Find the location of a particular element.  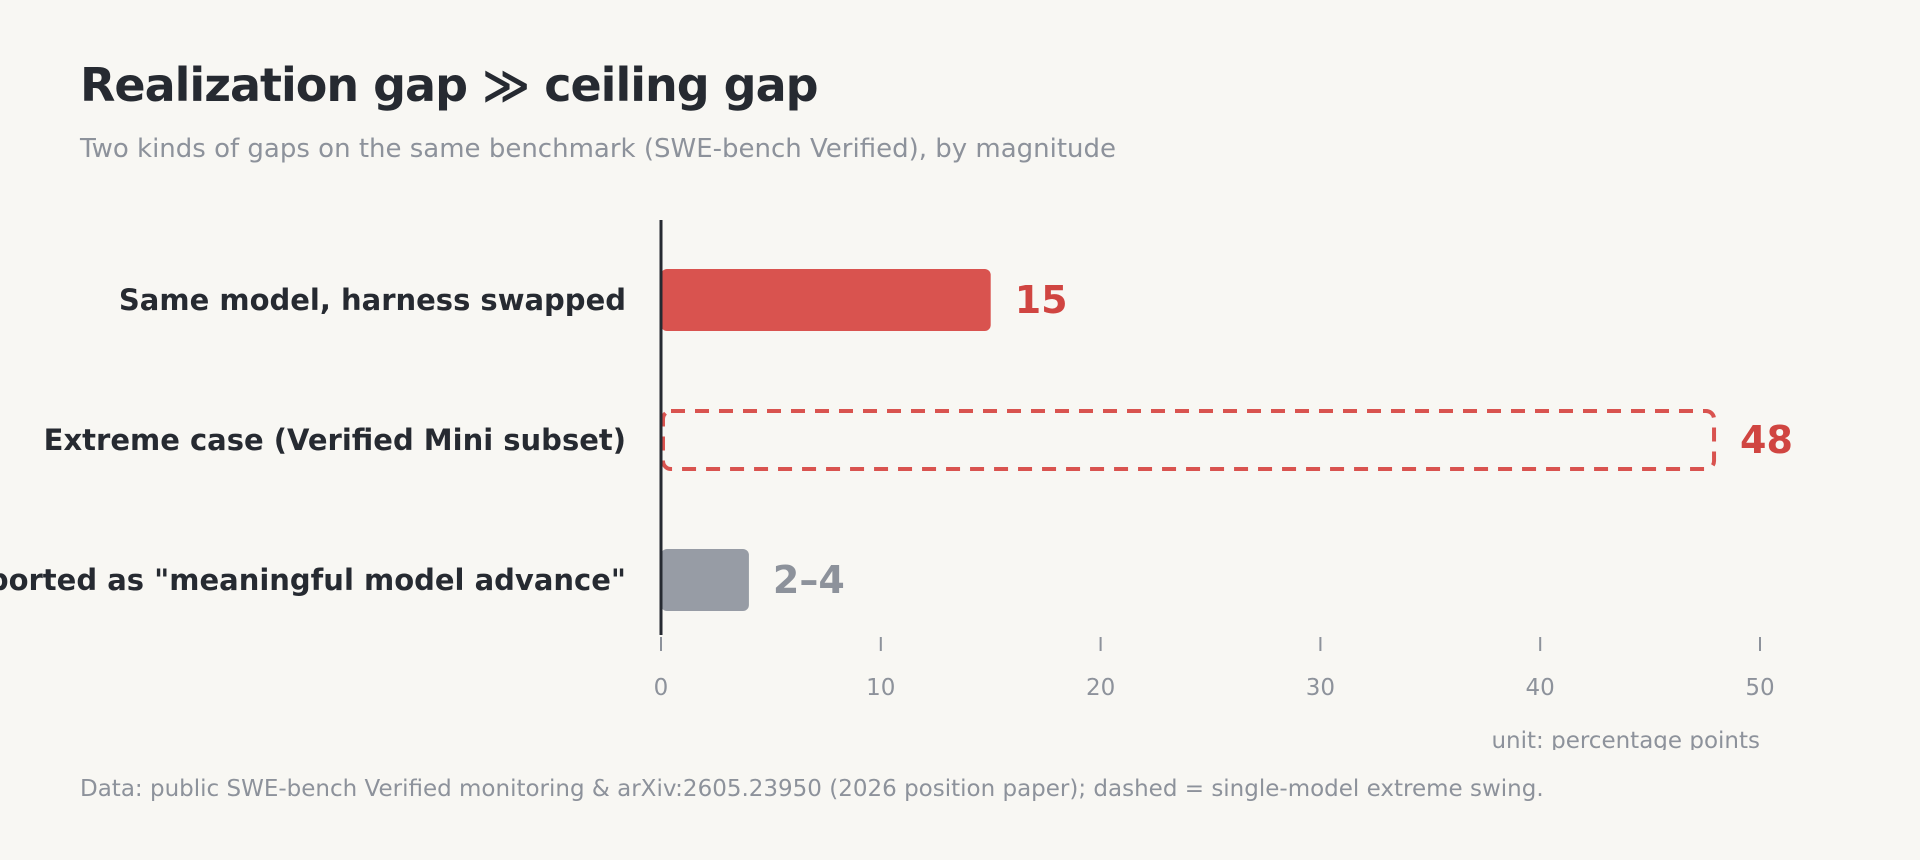

x-tick-label: 0 is located at coordinates (661, 688).